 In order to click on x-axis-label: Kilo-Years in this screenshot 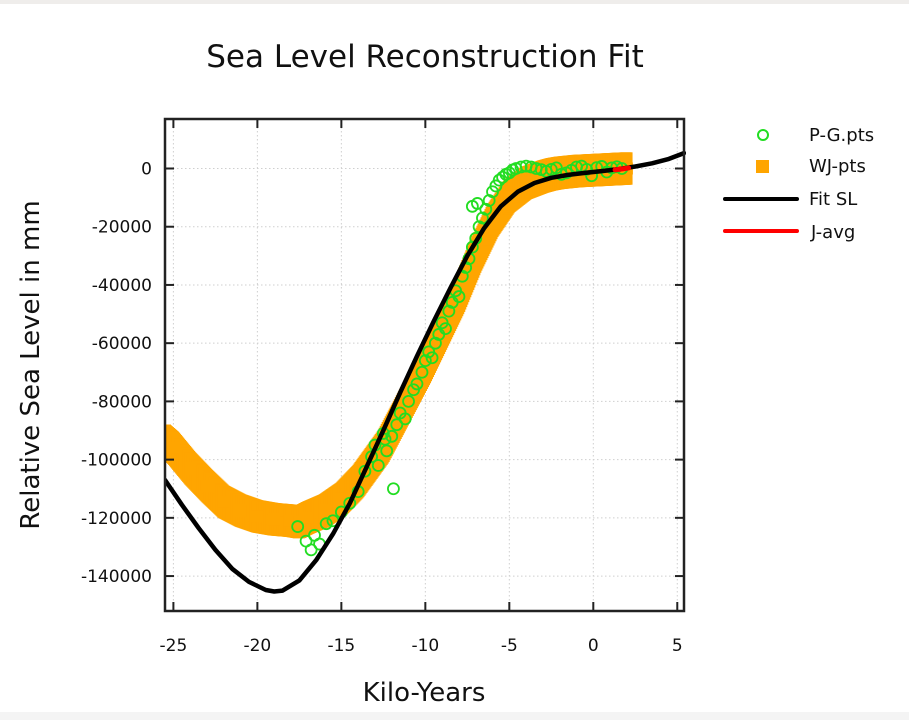, I will do `click(424, 693)`.